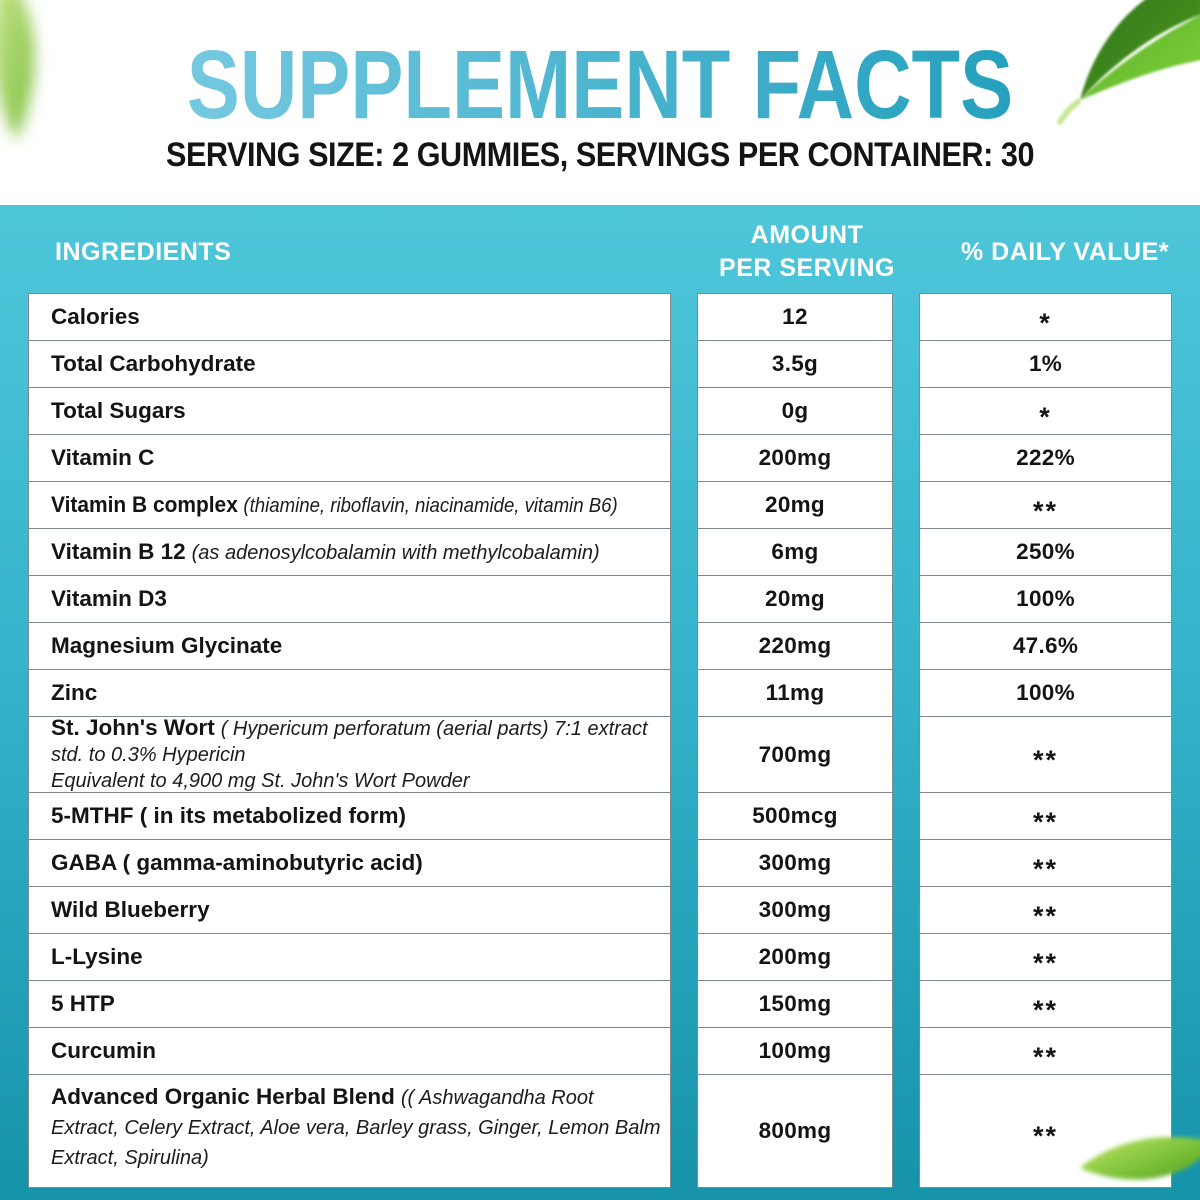 The height and width of the screenshot is (1200, 1200). I want to click on amount-cell: 6mg, so click(795, 552).